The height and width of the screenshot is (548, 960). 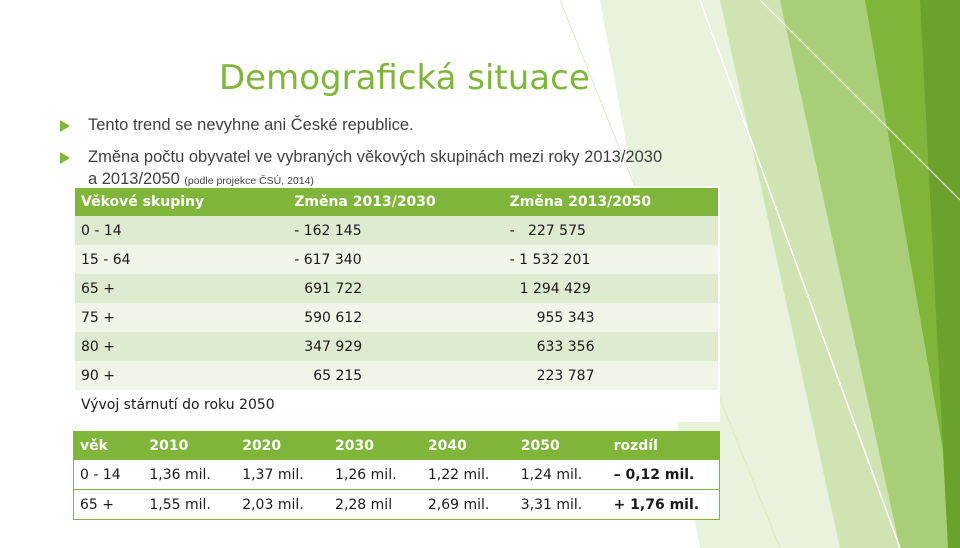 What do you see at coordinates (611, 317) in the screenshot?
I see `table-cell: 955 343` at bounding box center [611, 317].